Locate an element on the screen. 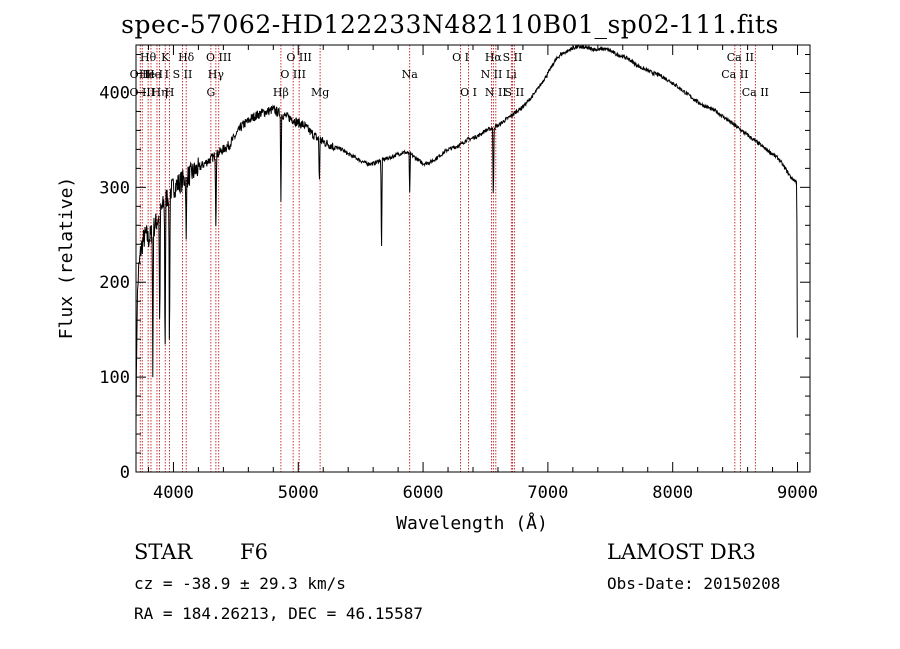 The image size is (900, 649). obs-date: Obs-Date: 20150208 is located at coordinates (694, 583).